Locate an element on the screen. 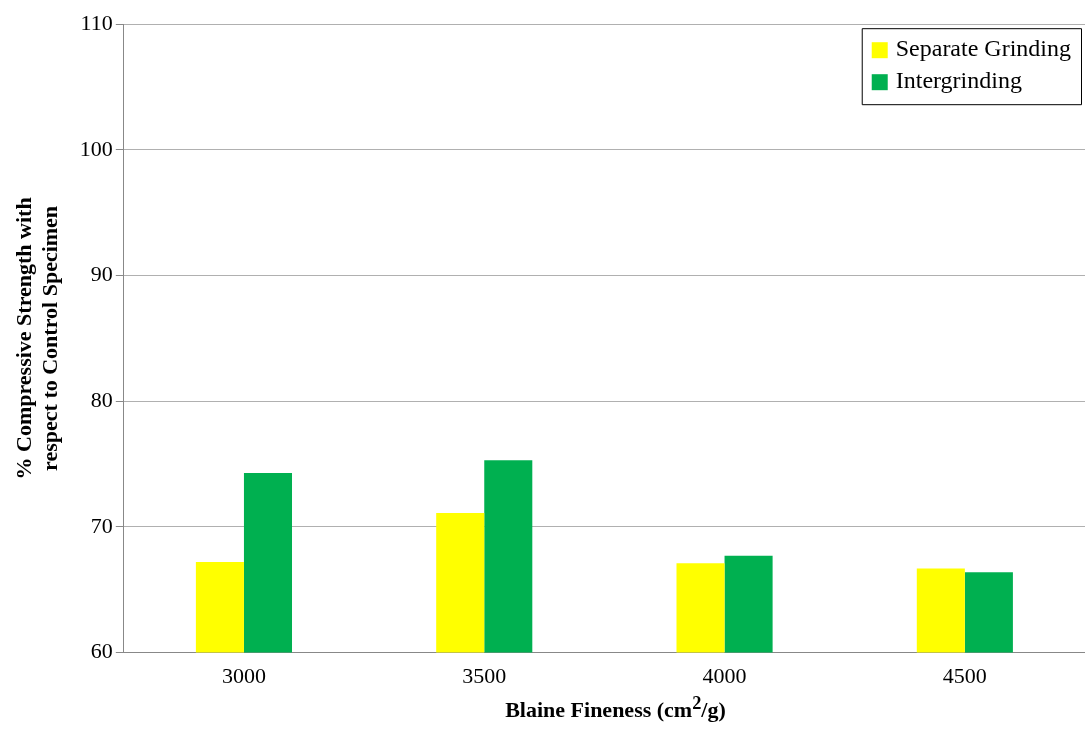 The height and width of the screenshot is (735, 1085). y-tick-label: 100 is located at coordinates (96, 148).